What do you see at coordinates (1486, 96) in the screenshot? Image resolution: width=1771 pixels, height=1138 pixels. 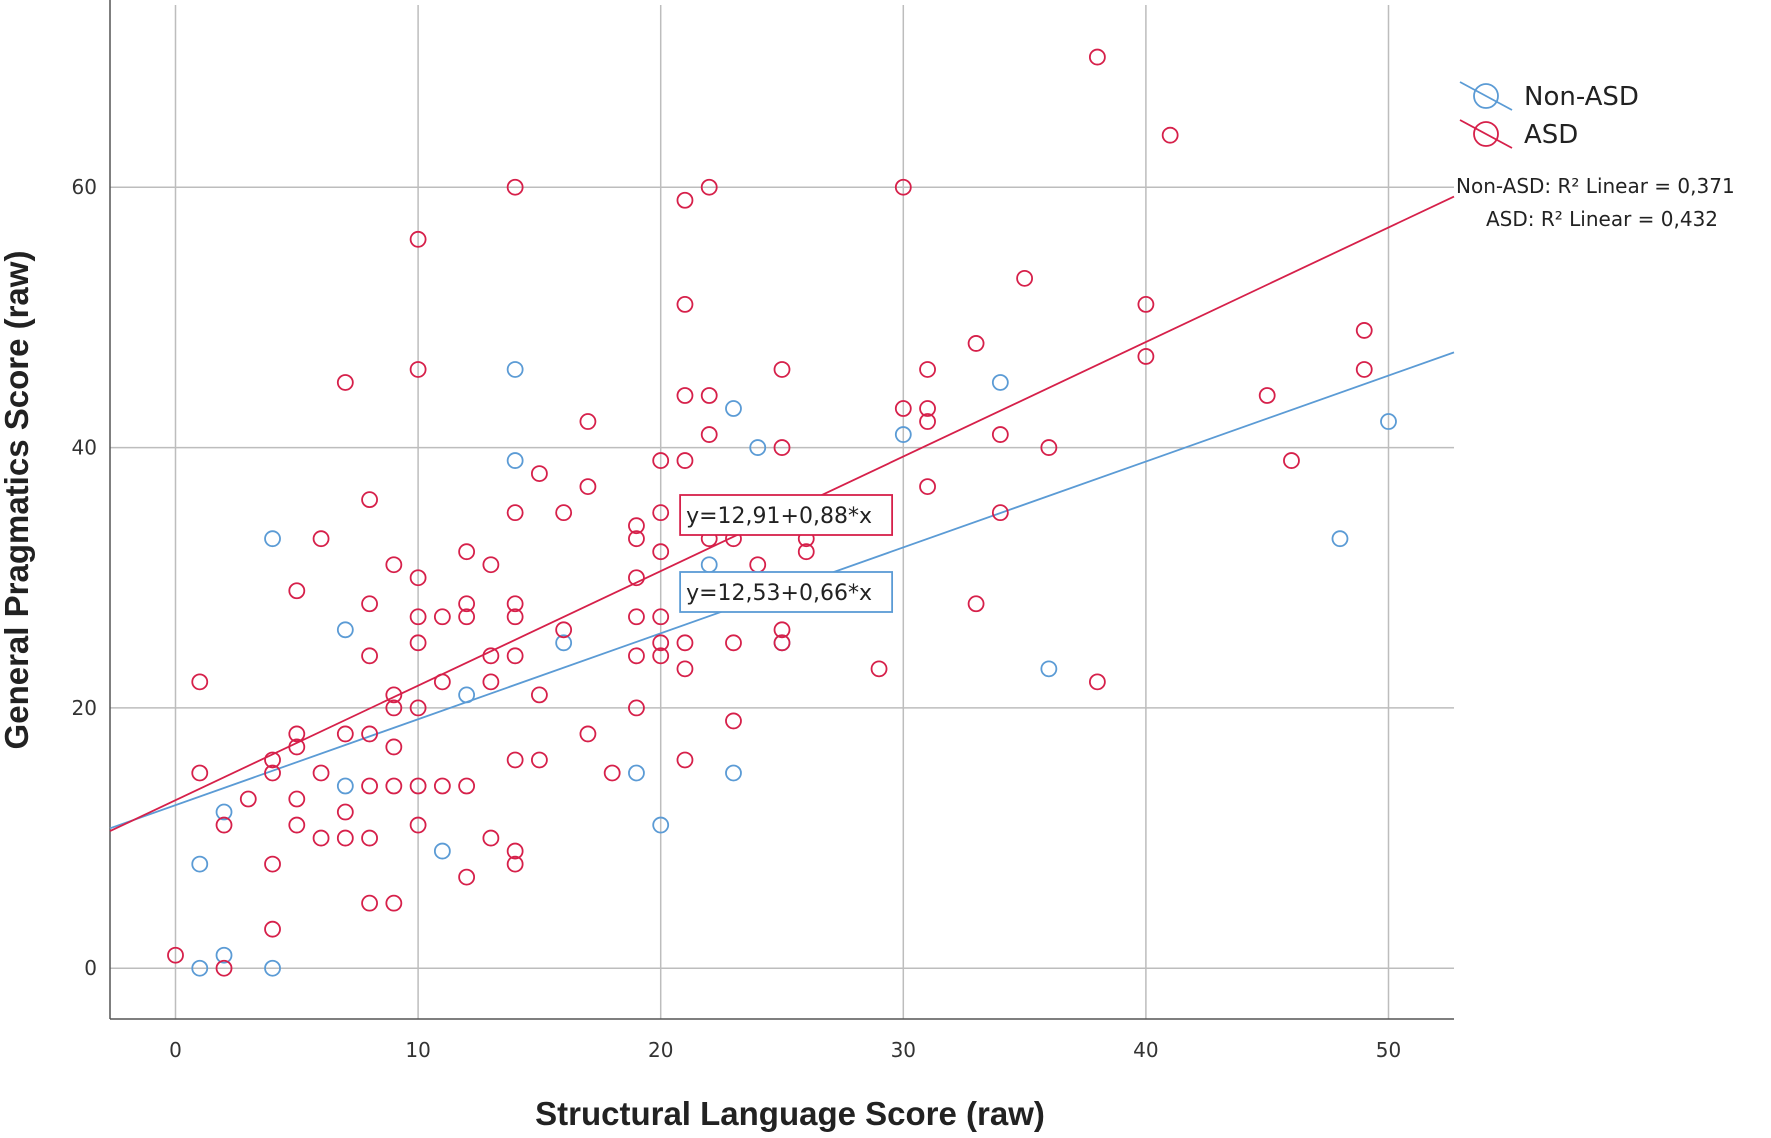 I see `non_asd-legend-marker` at bounding box center [1486, 96].